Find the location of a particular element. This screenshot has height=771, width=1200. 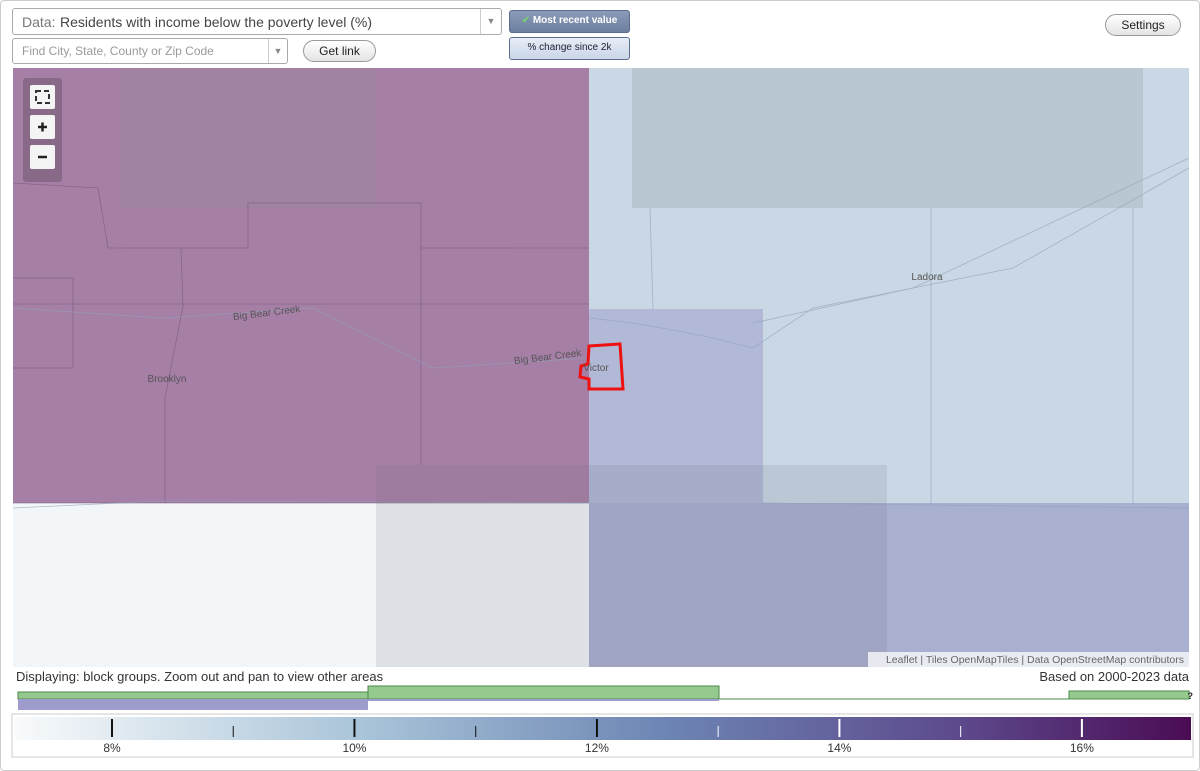

settings-button: Settings is located at coordinates (1143, 25).